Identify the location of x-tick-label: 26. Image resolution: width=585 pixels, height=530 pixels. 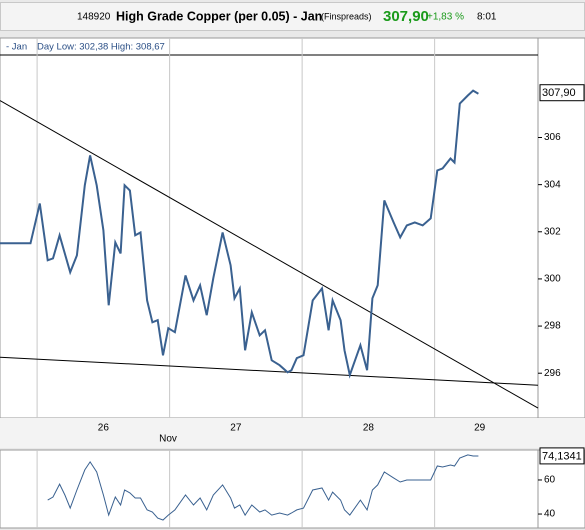
(104, 428).